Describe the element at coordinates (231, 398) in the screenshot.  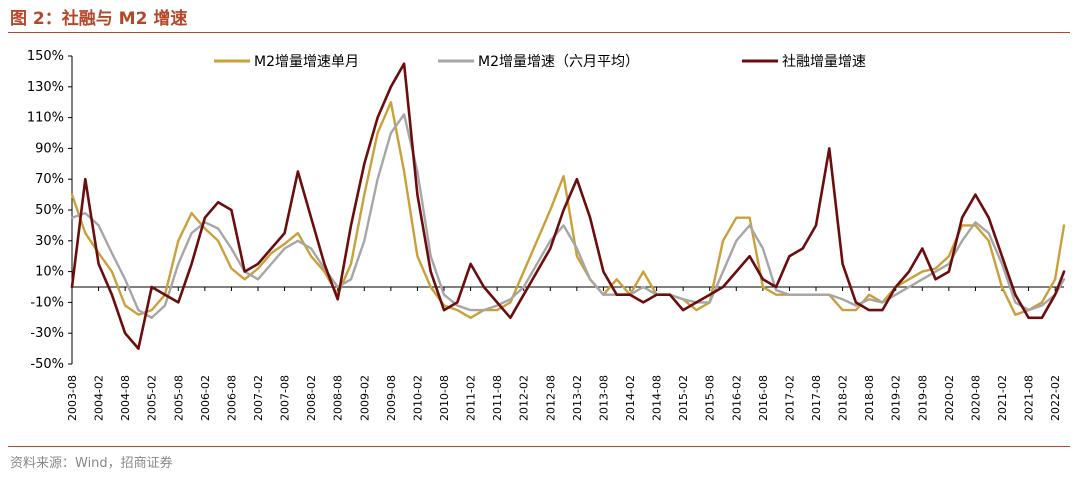
I see `x-tick-label: 2006-08` at that location.